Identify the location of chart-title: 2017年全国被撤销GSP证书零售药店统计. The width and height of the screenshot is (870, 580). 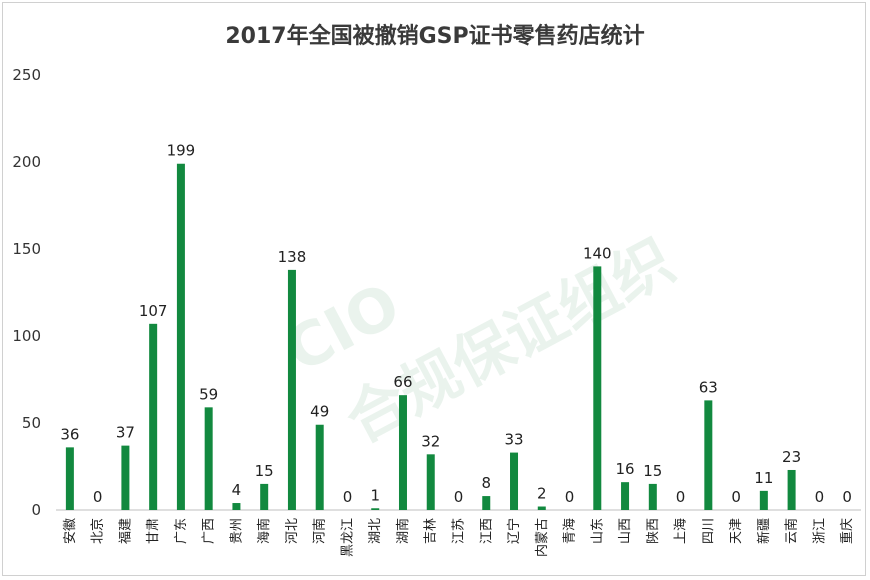
(434, 36).